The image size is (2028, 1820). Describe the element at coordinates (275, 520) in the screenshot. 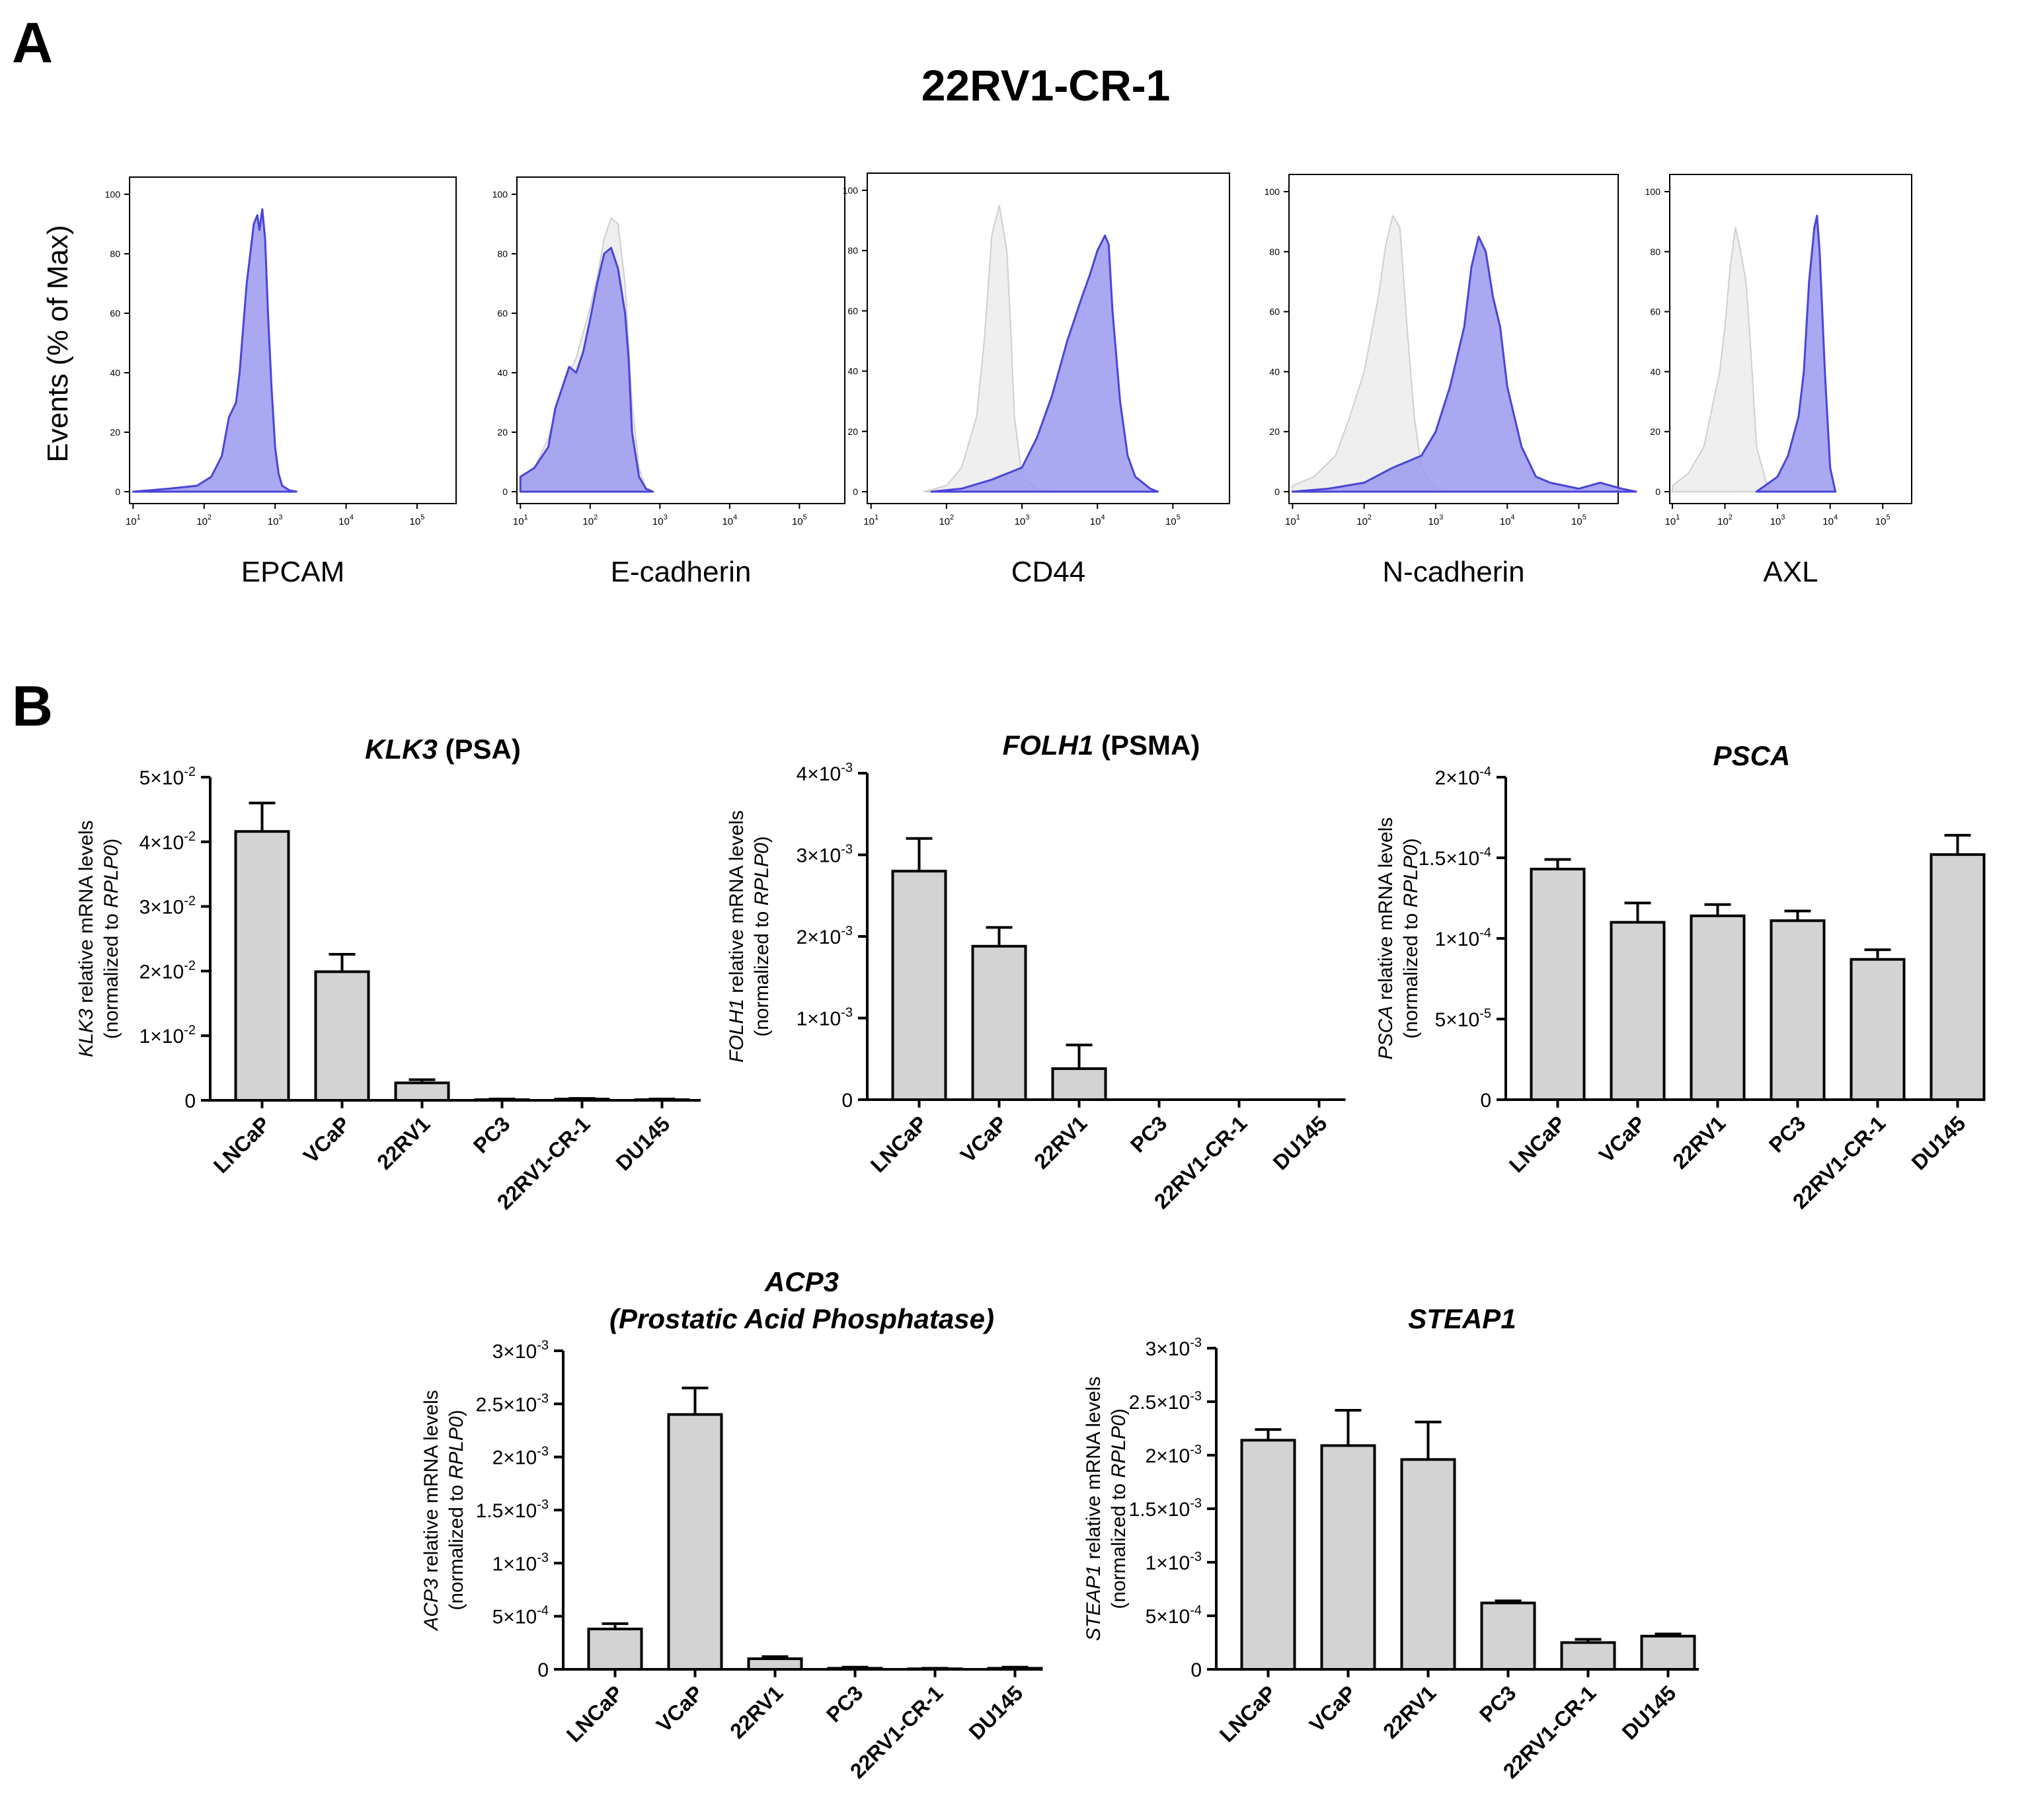

I see `x-tick-label: 10³` at that location.